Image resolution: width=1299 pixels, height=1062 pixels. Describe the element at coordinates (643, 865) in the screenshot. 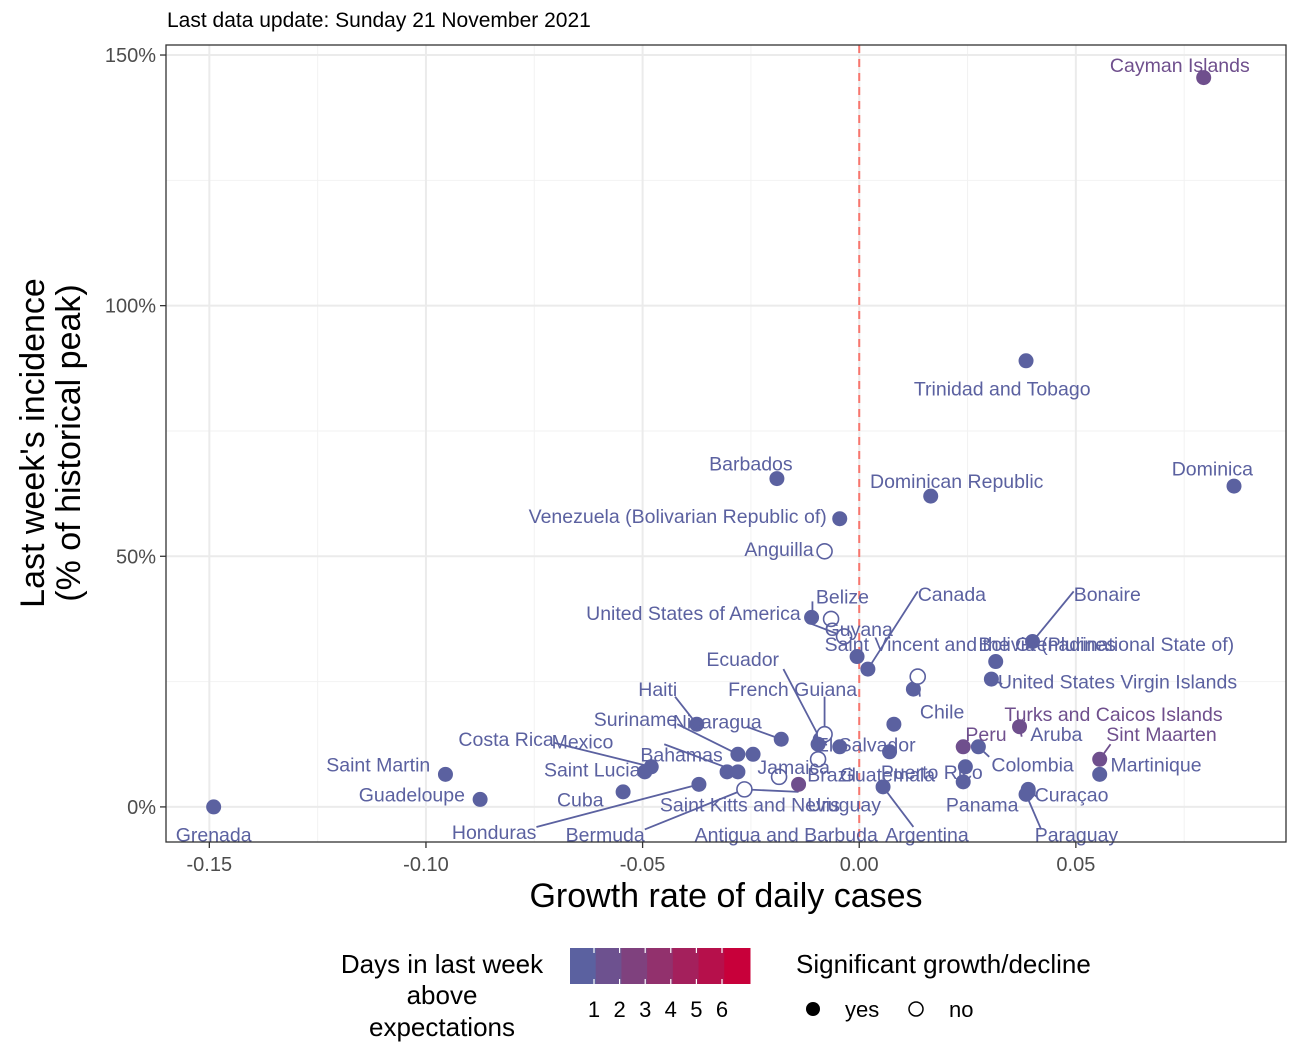

I see `x-tick-label: -0.05` at that location.